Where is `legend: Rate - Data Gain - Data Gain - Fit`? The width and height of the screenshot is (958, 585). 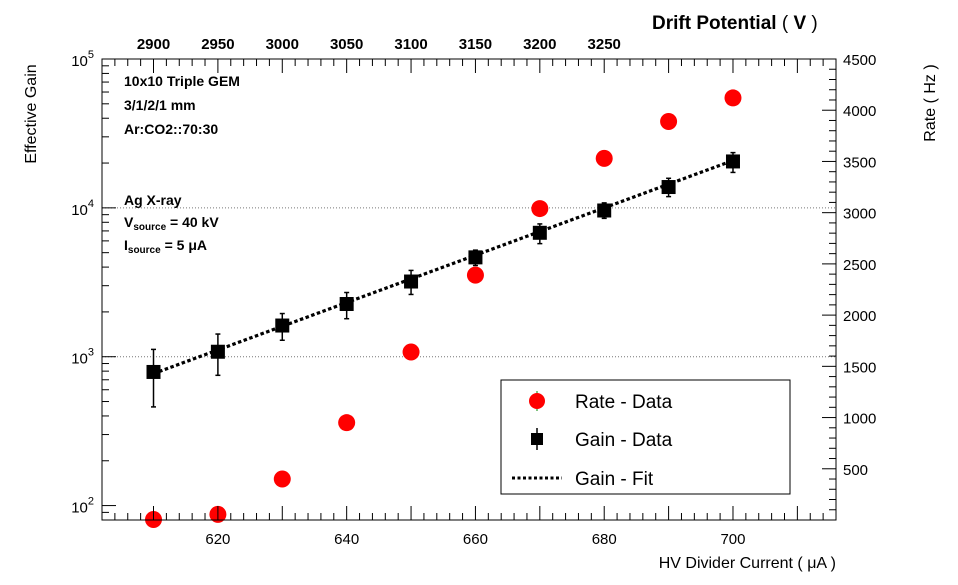 legend: Rate - Data Gain - Data Gain - Fit is located at coordinates (645, 437).